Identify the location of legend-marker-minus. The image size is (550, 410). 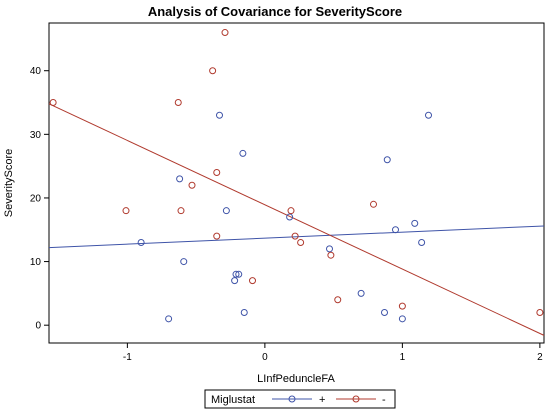
(356, 399).